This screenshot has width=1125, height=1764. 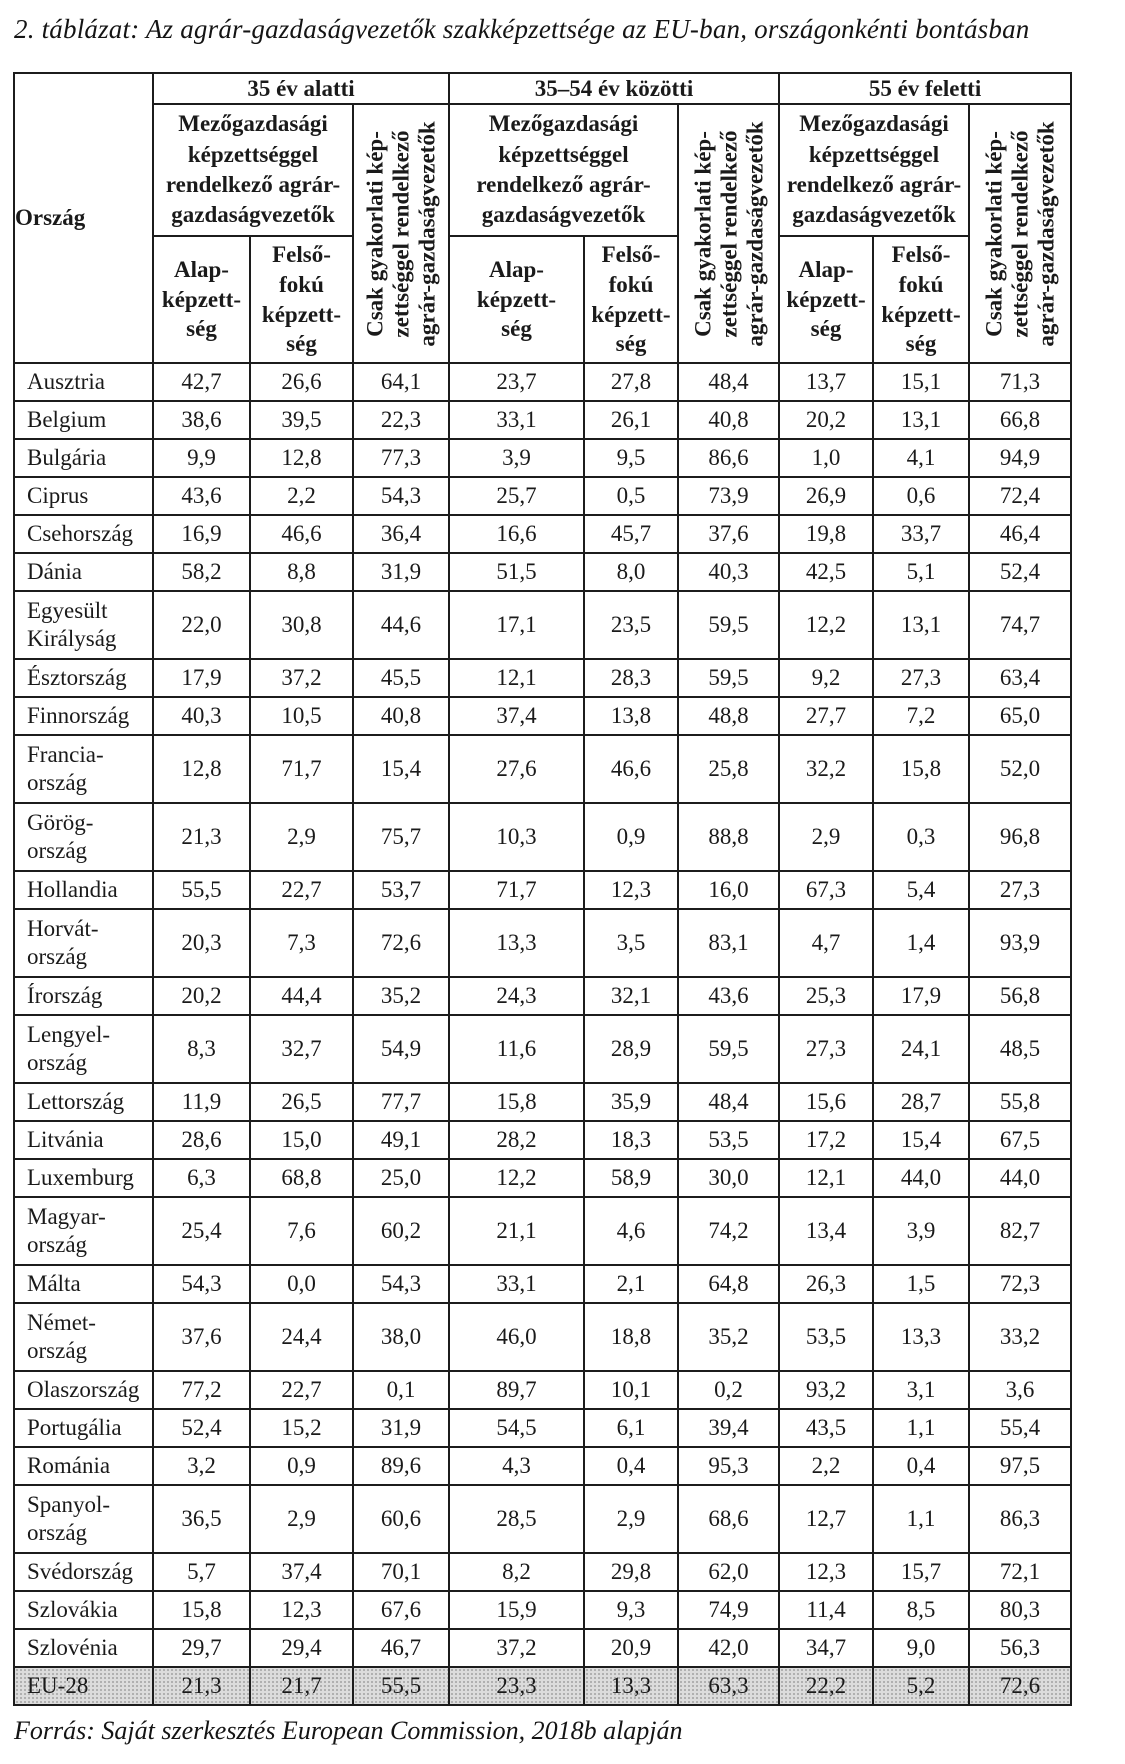 What do you see at coordinates (543, 496) in the screenshot?
I see `table-row: Ciprus 43,6 2,2 54,3 25,7 0,5 73,9 26,9 0,6 72,4` at bounding box center [543, 496].